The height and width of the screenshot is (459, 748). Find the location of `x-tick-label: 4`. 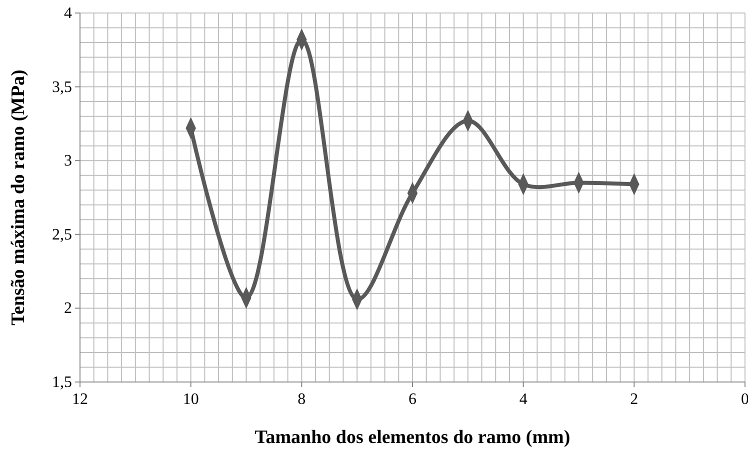

x-tick-label: 4 is located at coordinates (523, 399).